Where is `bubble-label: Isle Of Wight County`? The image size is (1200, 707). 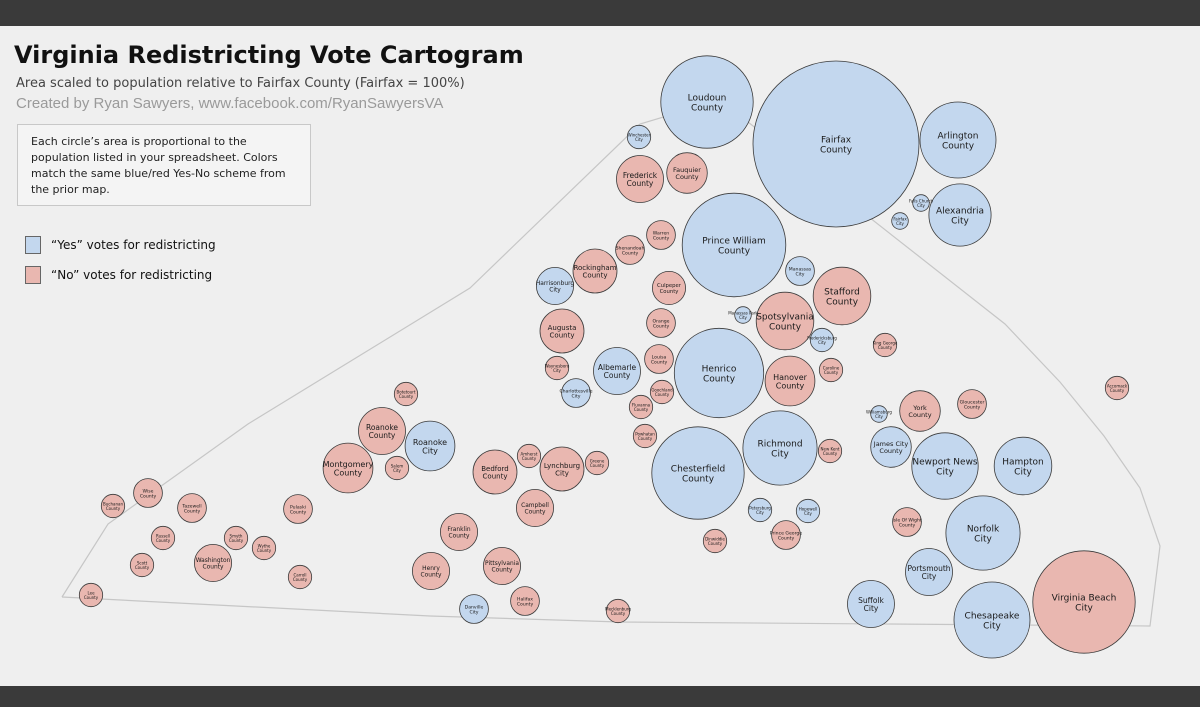 bubble-label: Isle Of Wight County is located at coordinates (907, 522).